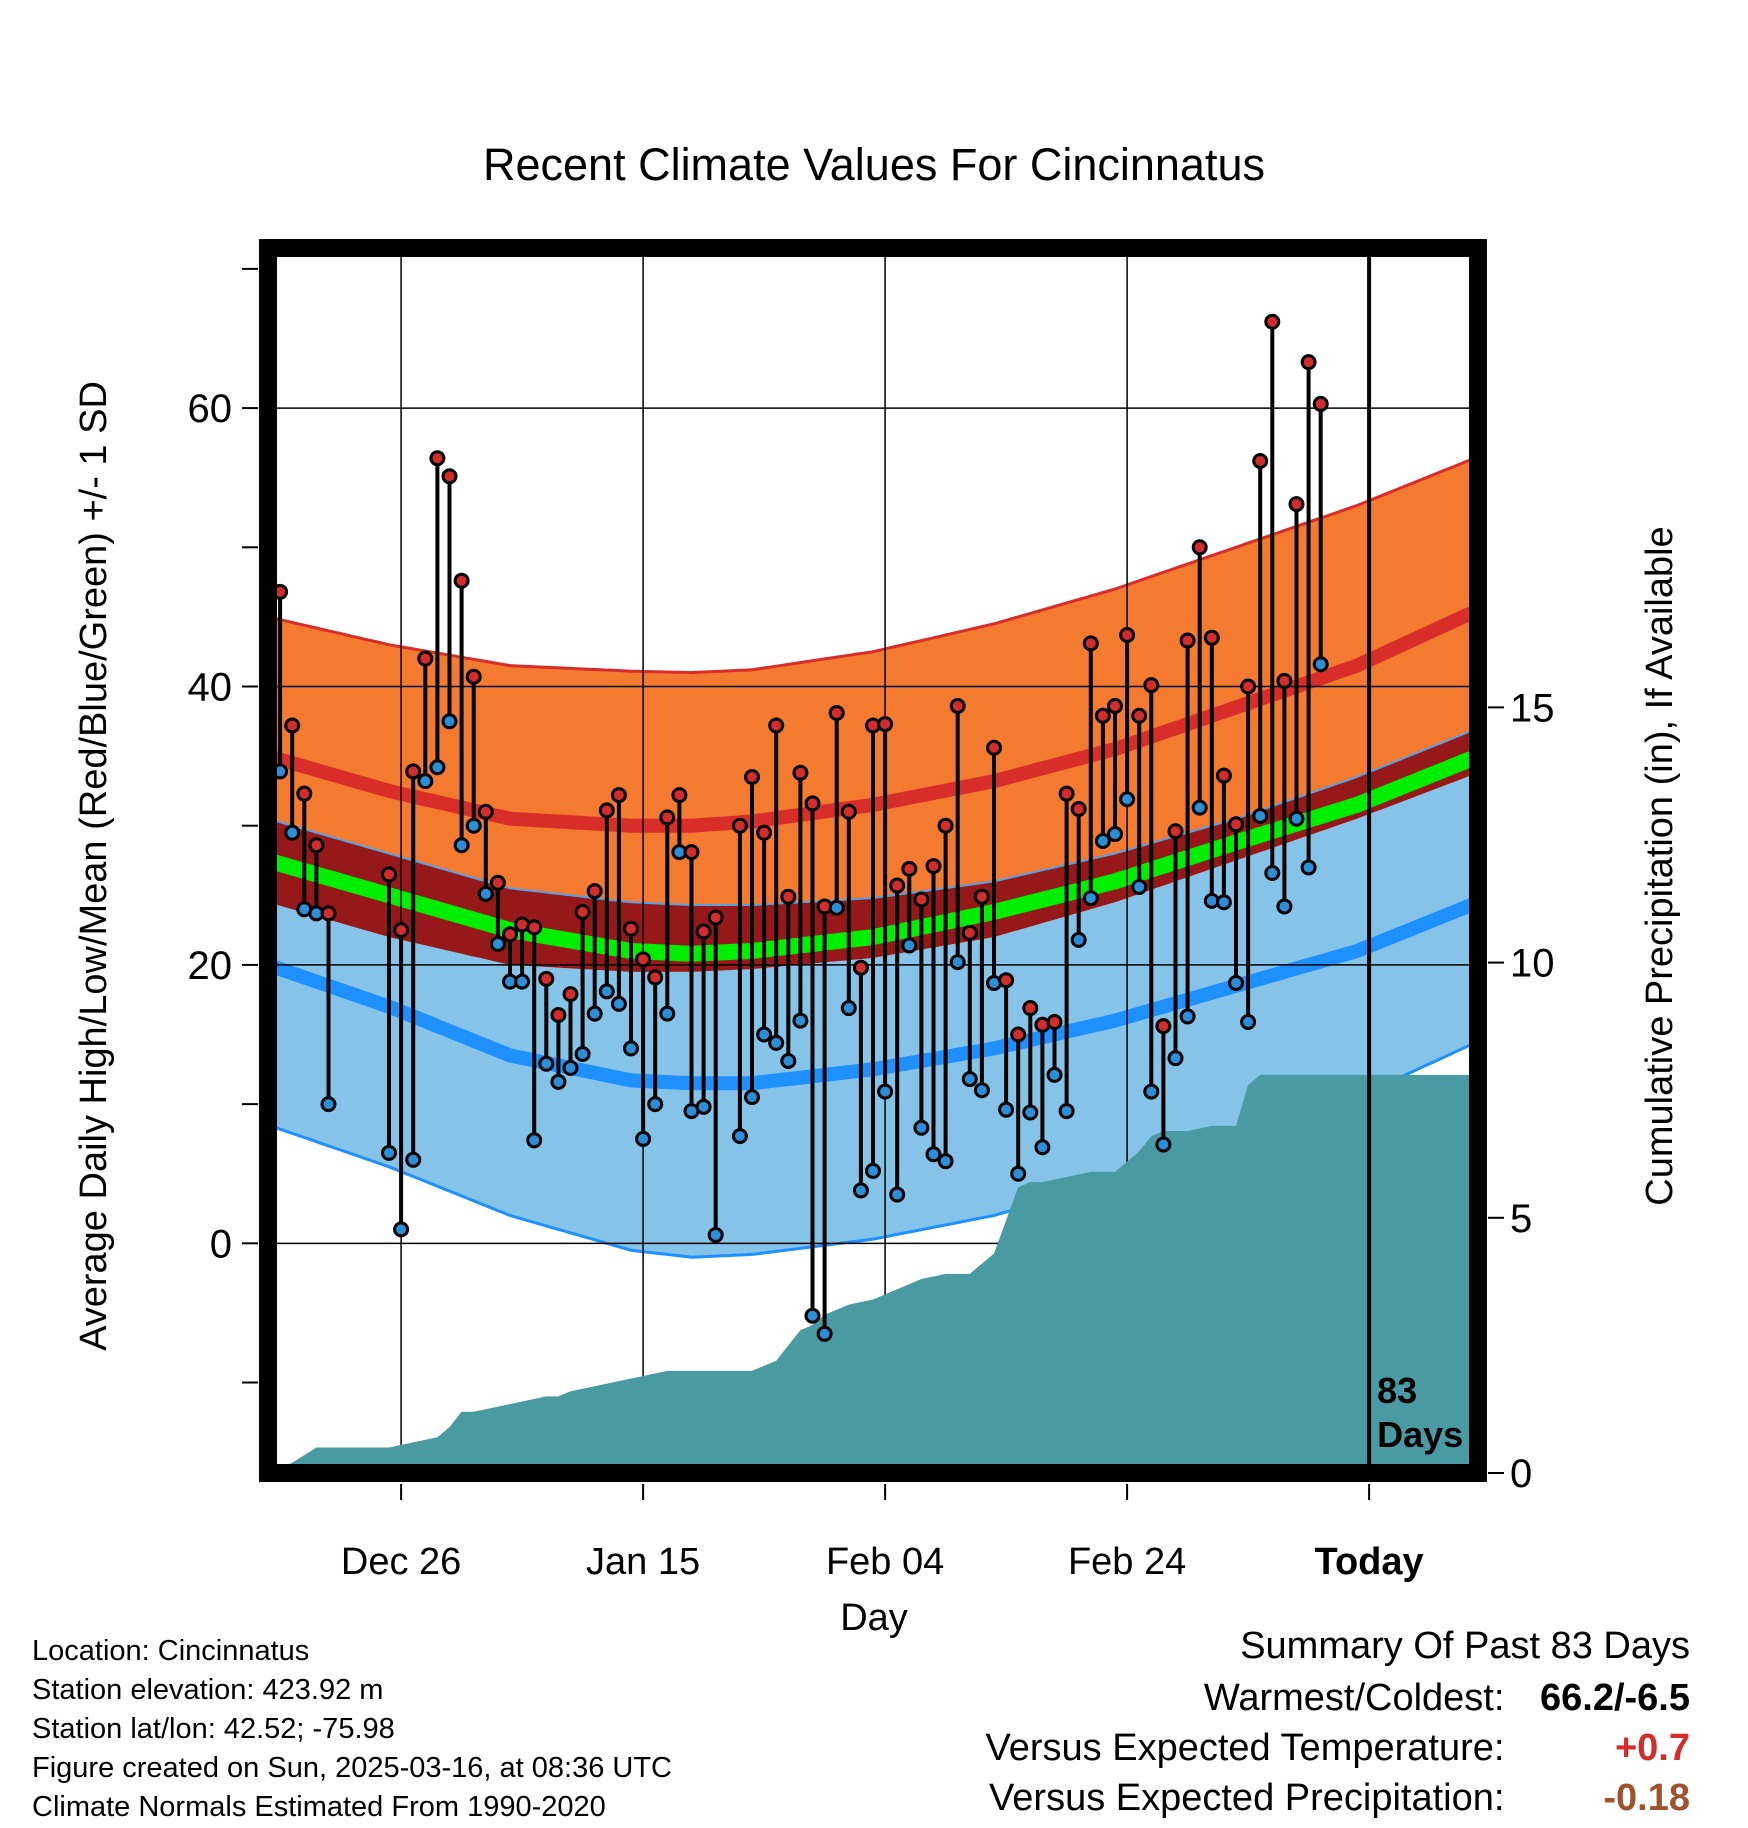 This screenshot has height=1828, width=1748. I want to click on y-right-tick-label: 10, so click(1532, 964).